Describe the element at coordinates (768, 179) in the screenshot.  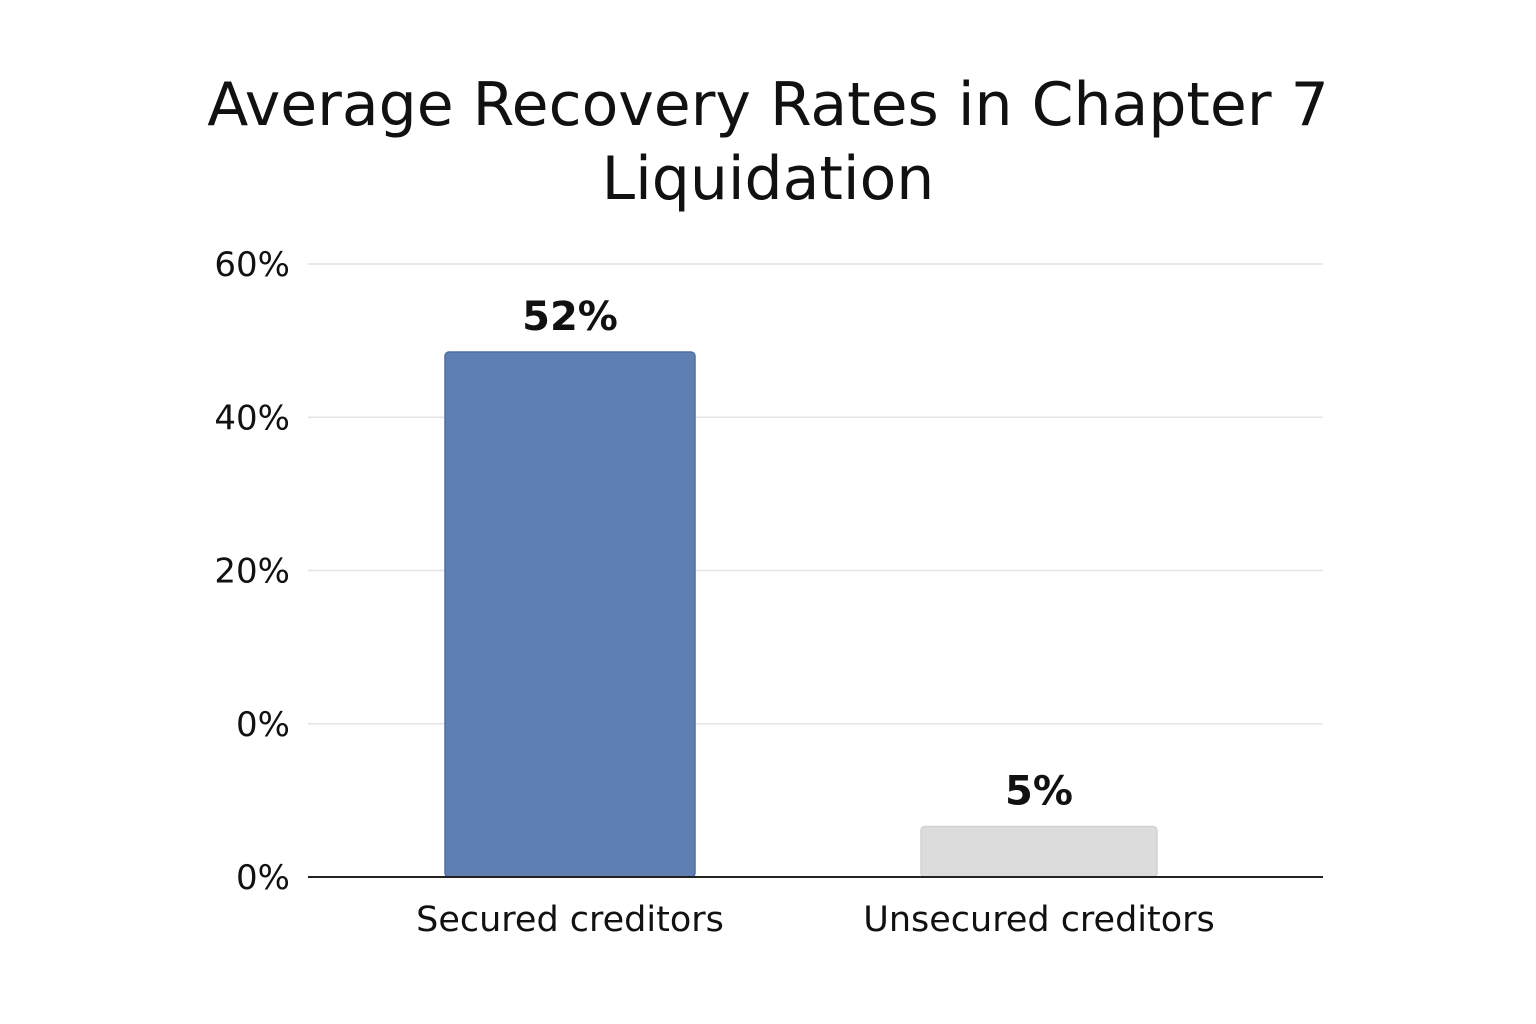
I see `chart-title-line-2: Liquidation` at that location.